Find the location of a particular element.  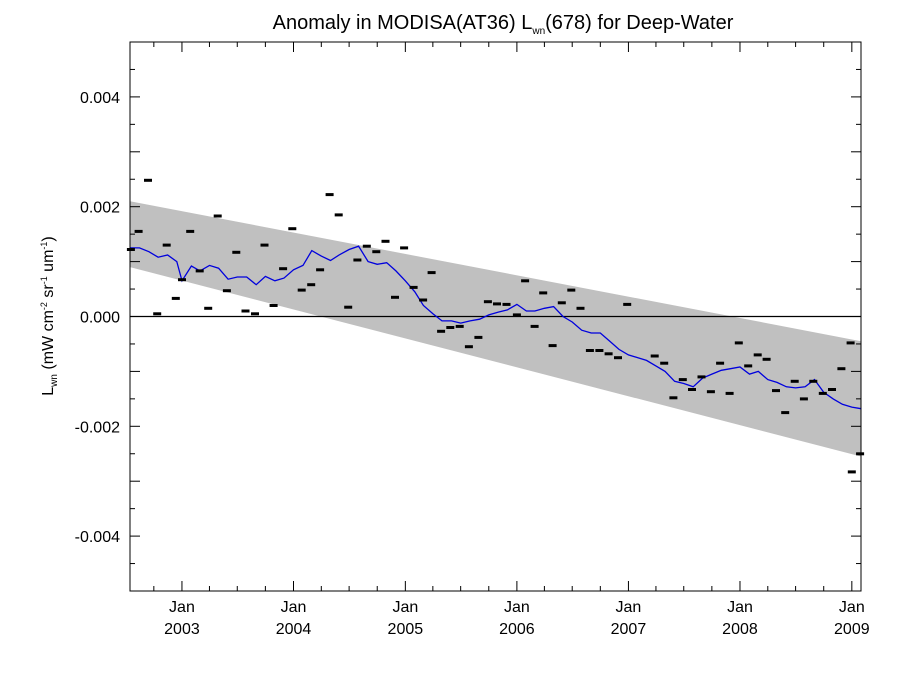

x-tick-year-label: 2005 is located at coordinates (406, 629).